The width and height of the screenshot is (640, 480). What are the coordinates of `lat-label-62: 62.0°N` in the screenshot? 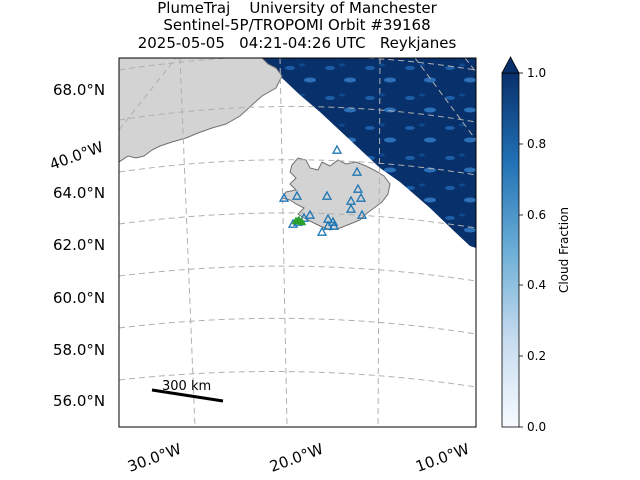 It's located at (79, 245).